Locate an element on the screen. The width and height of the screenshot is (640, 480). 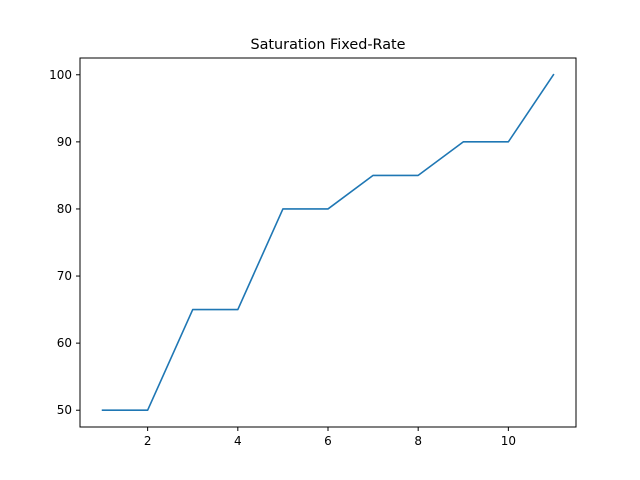
x-tick-label: 2 is located at coordinates (148, 441).